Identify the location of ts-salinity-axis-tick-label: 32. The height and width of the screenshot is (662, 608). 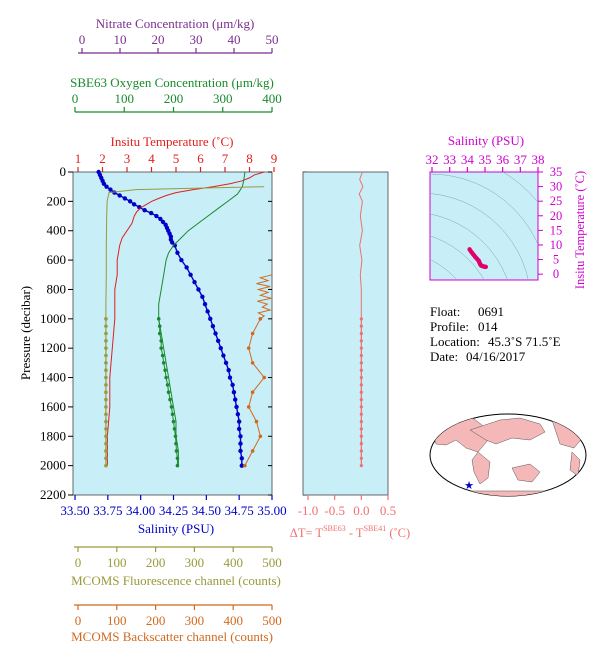
(432, 159).